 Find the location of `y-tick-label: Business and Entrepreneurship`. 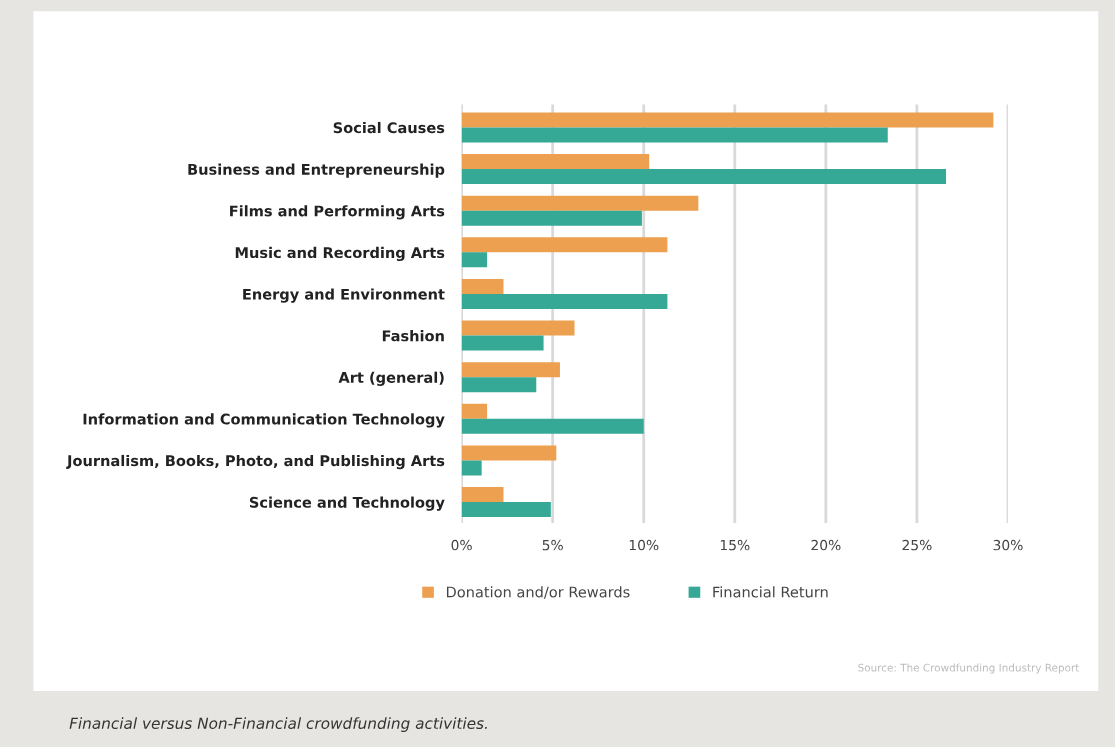

y-tick-label: Business and Entrepreneurship is located at coordinates (316, 170).